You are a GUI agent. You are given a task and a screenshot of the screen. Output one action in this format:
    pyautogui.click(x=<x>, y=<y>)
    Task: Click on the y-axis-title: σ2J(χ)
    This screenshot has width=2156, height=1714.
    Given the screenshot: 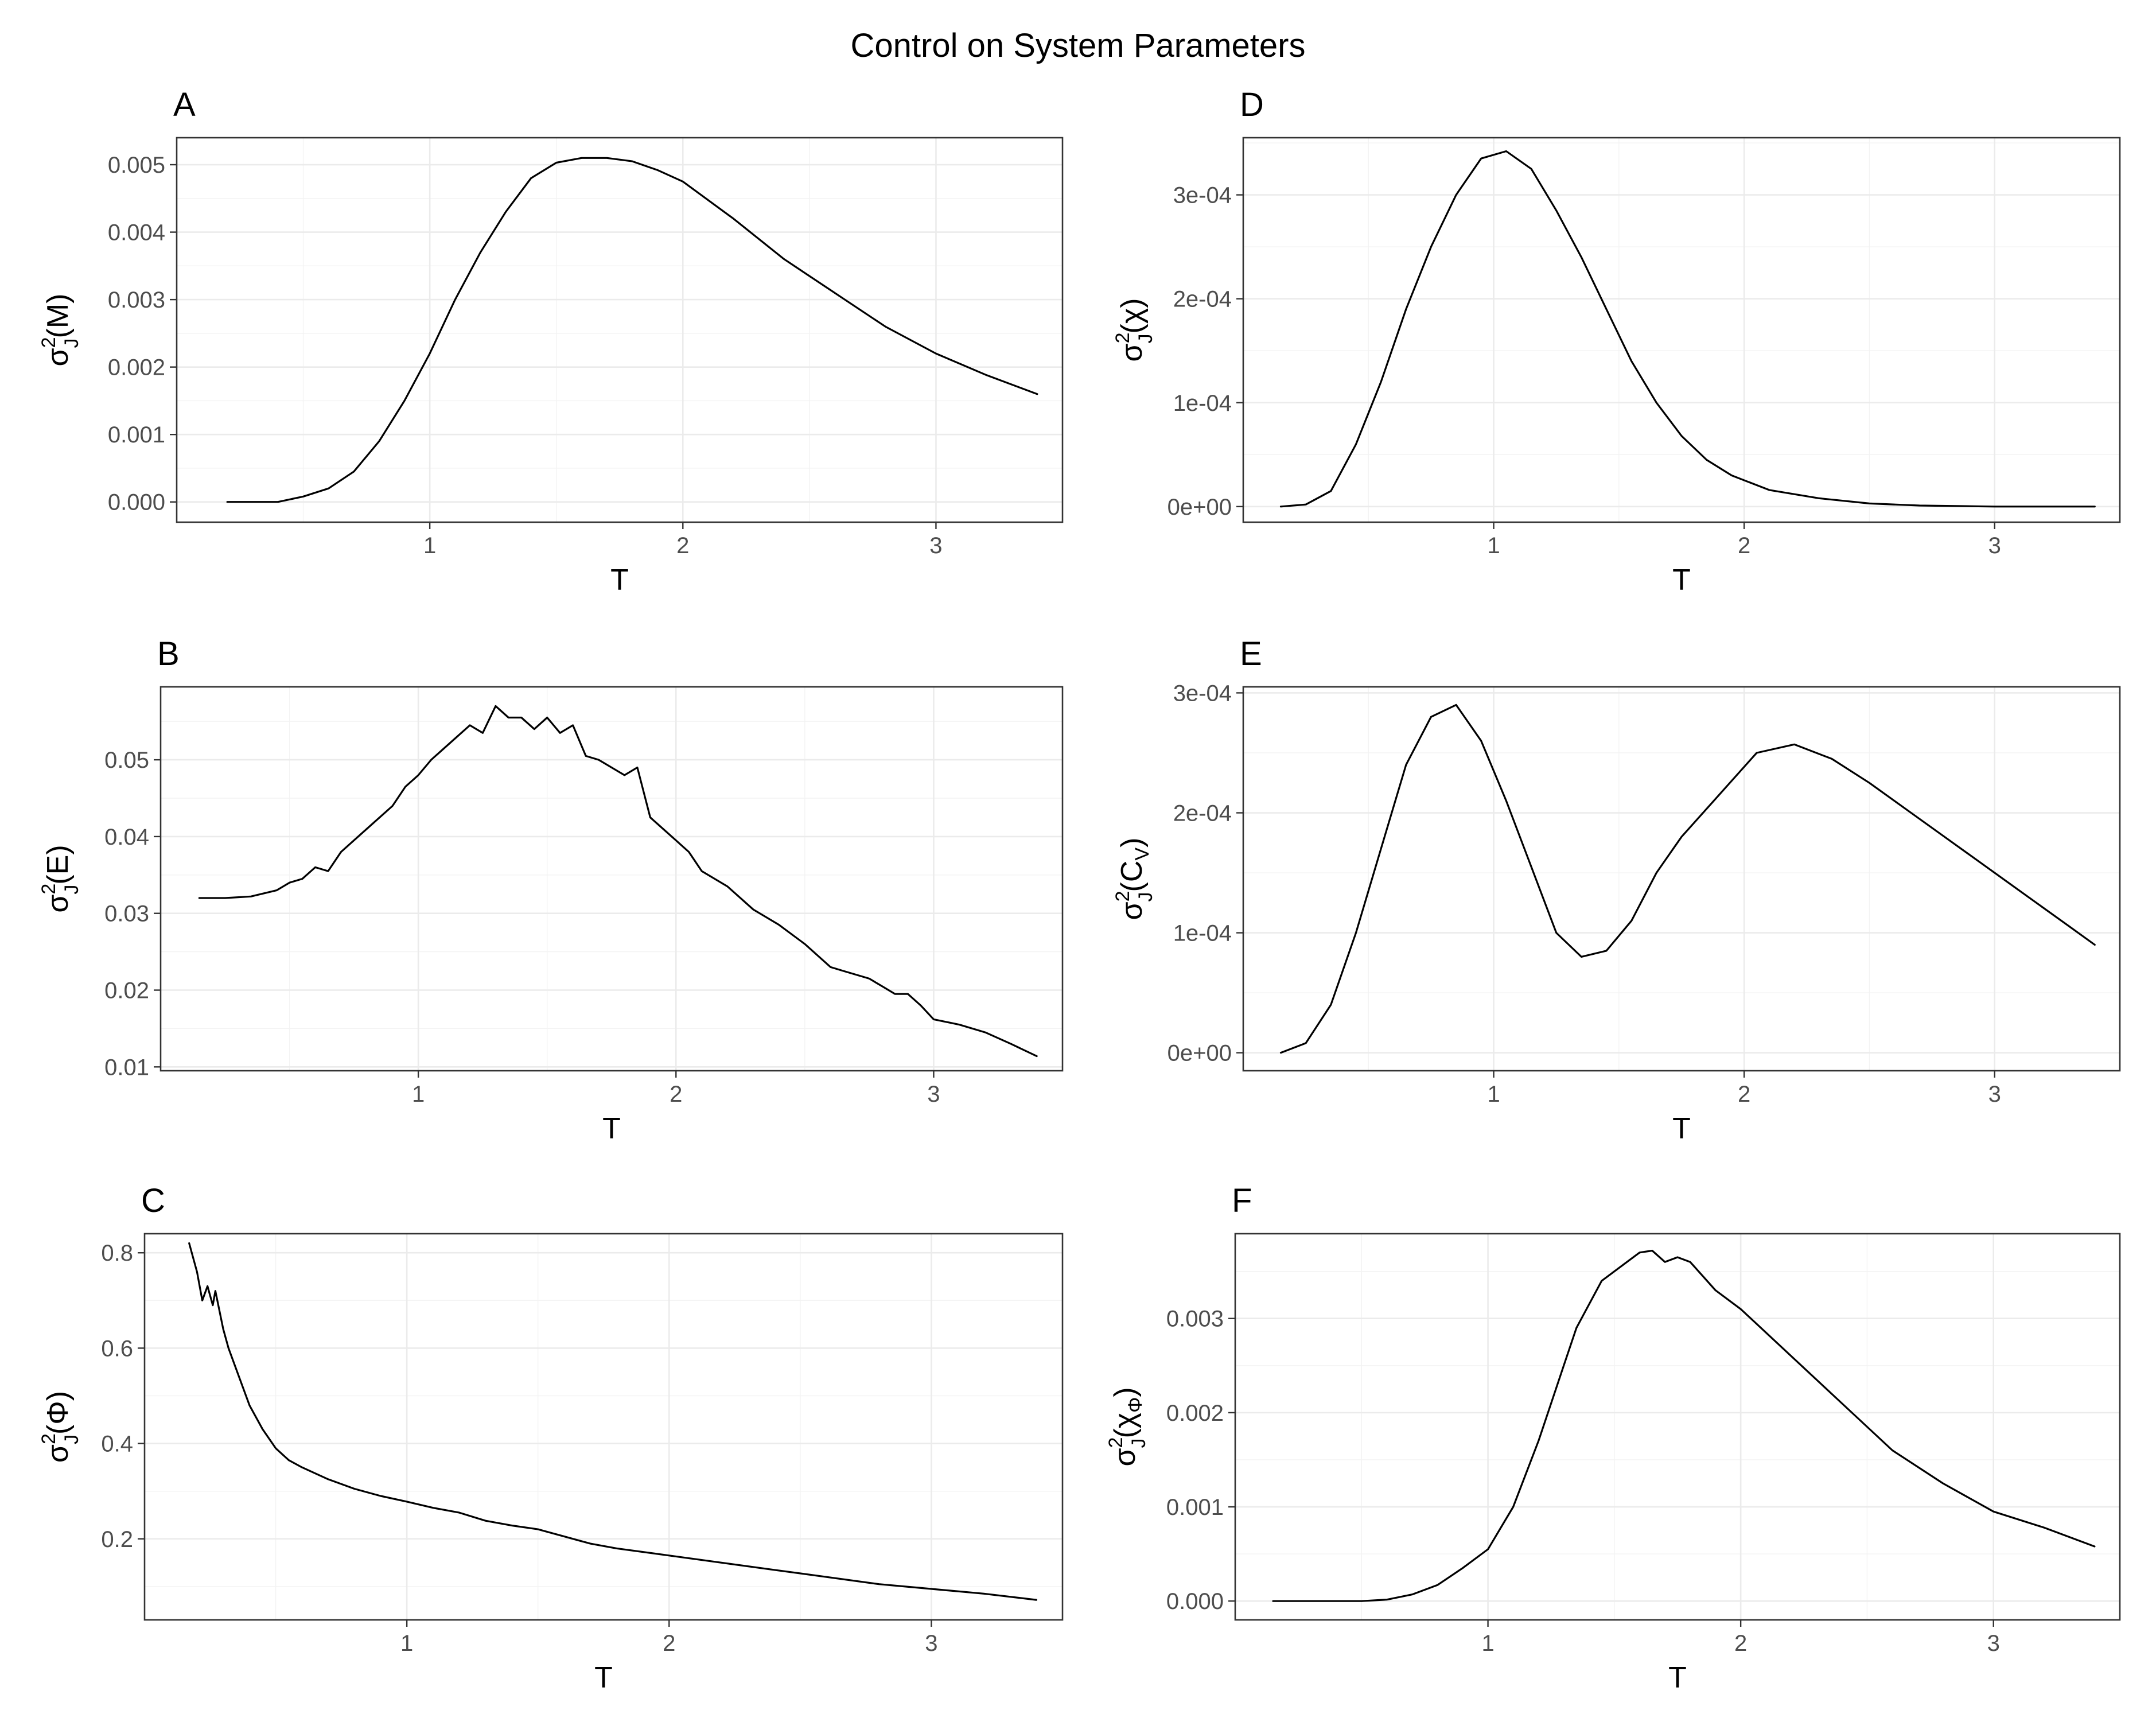 What is the action you would take?
    pyautogui.click(x=1134, y=330)
    